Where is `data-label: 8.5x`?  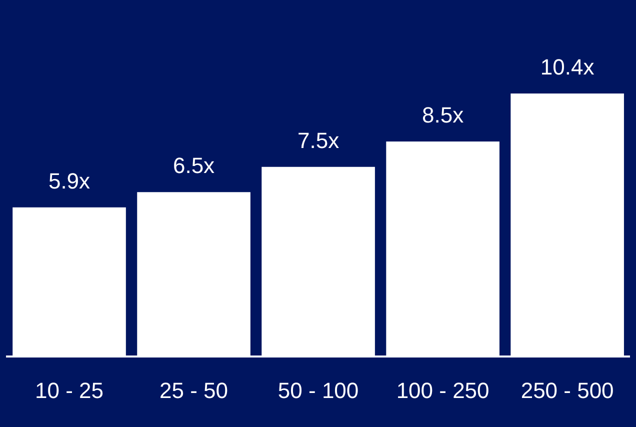
data-label: 8.5x is located at coordinates (443, 115).